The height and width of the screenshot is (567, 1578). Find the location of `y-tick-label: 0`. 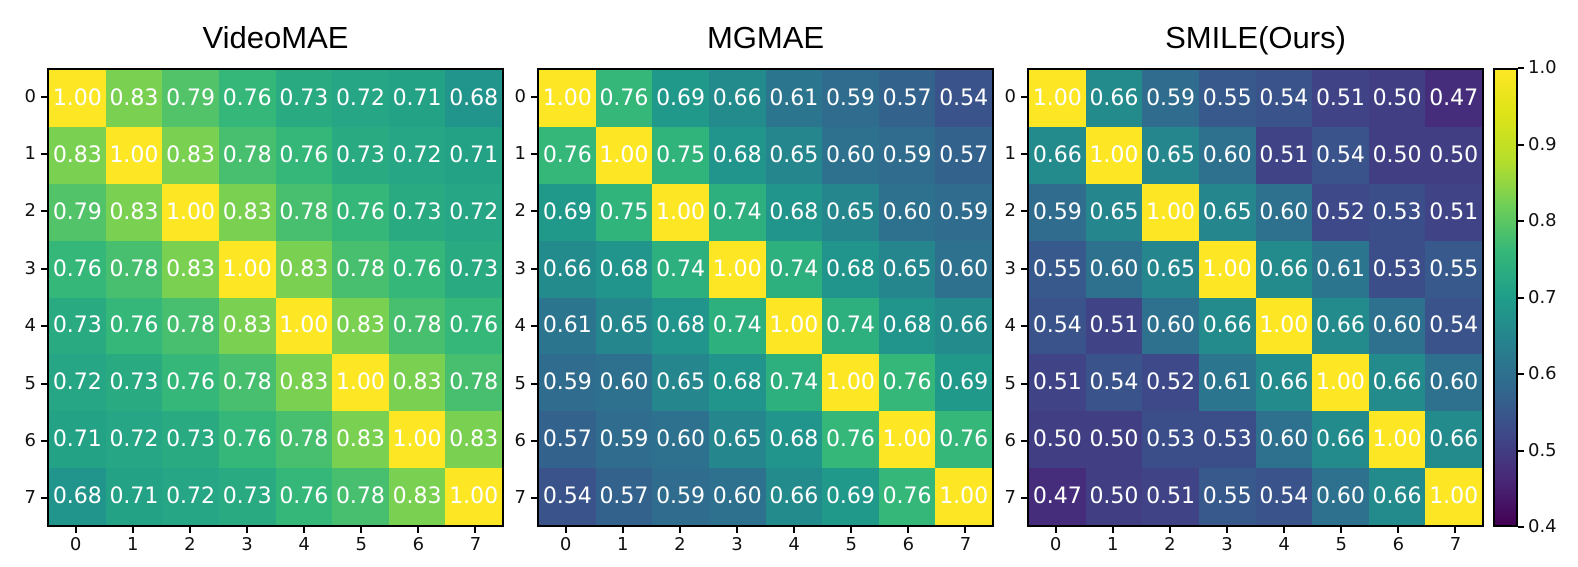

y-tick-label: 0 is located at coordinates (30, 96).